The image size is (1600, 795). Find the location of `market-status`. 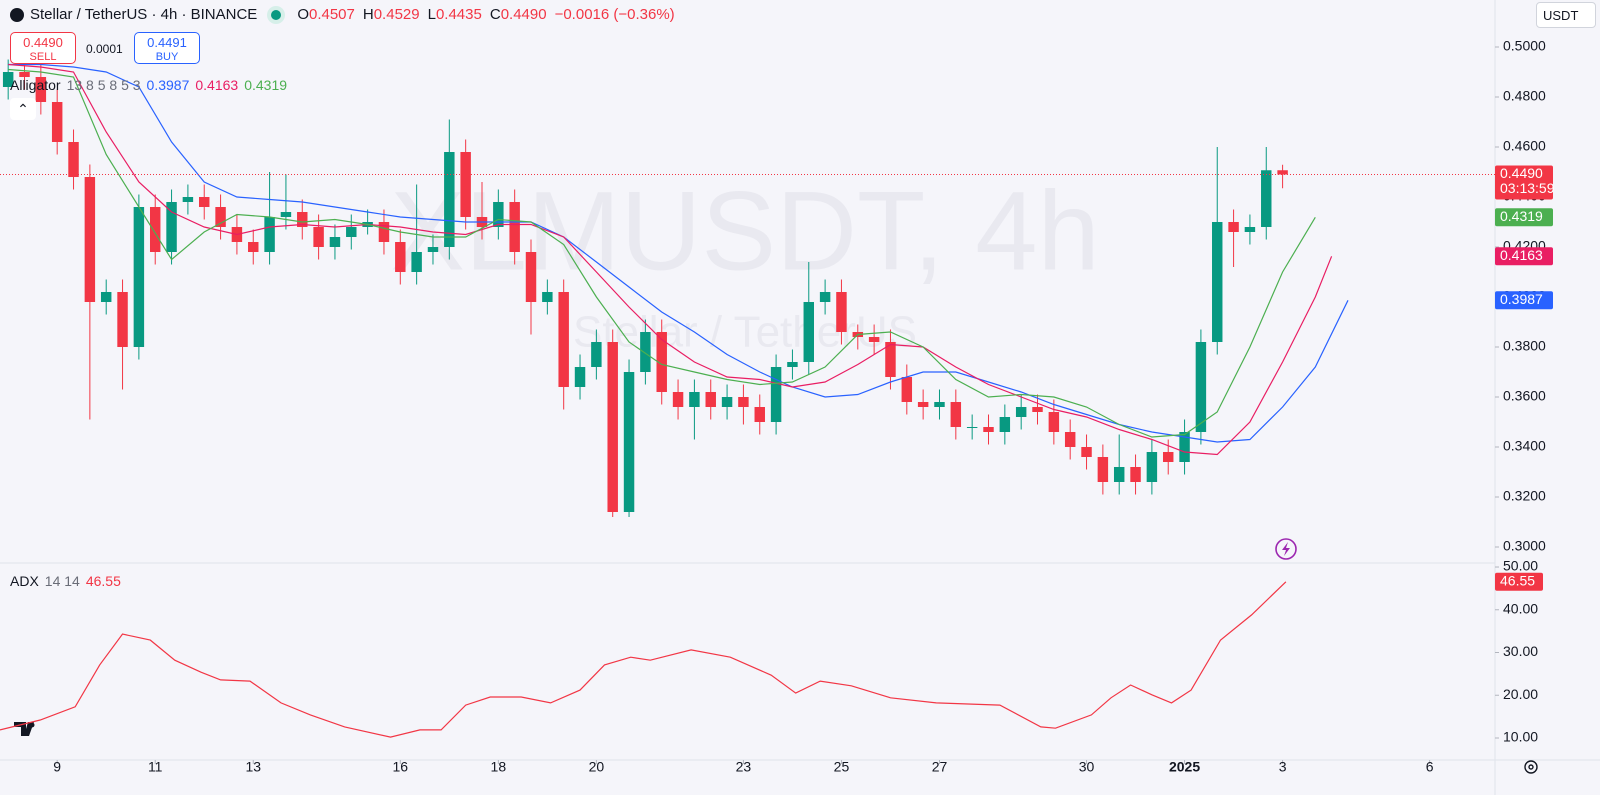

market-status is located at coordinates (276, 14).